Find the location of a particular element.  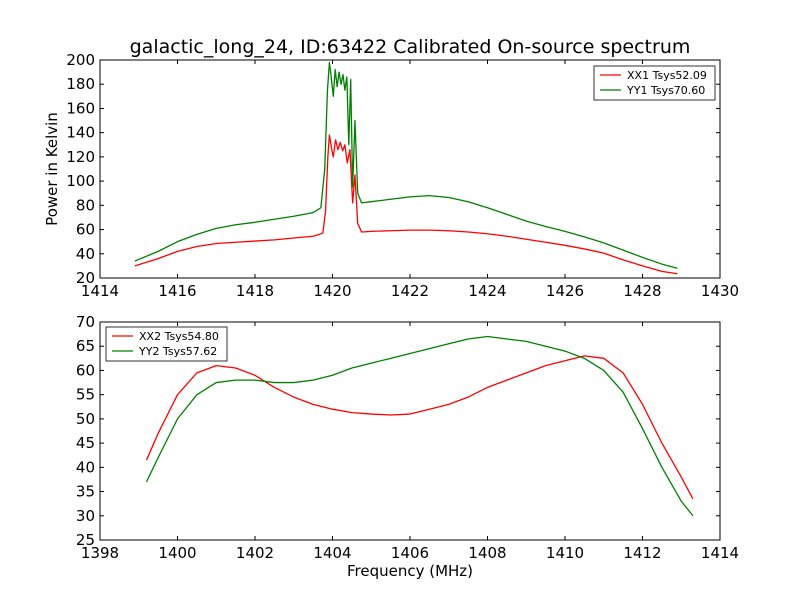

legend: XX1 Tsys52.09 YY1 Tsys70.60 is located at coordinates (654, 83).